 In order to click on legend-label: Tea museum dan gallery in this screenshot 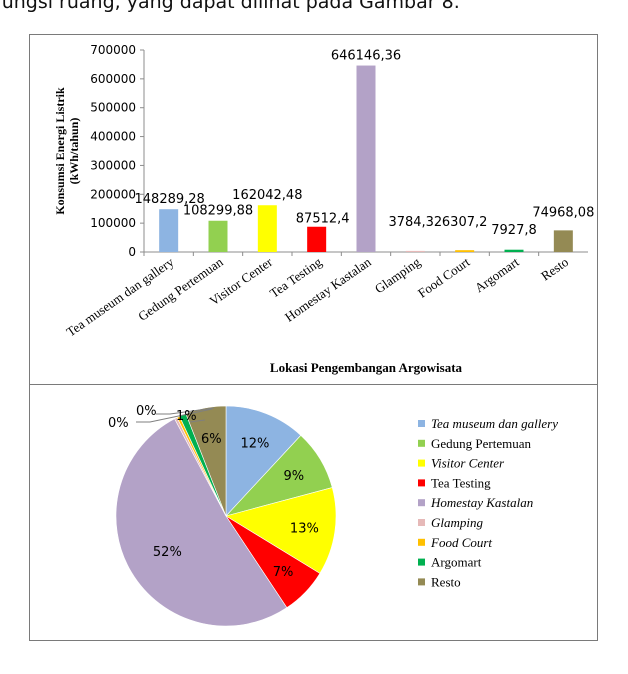, I will do `click(494, 423)`.